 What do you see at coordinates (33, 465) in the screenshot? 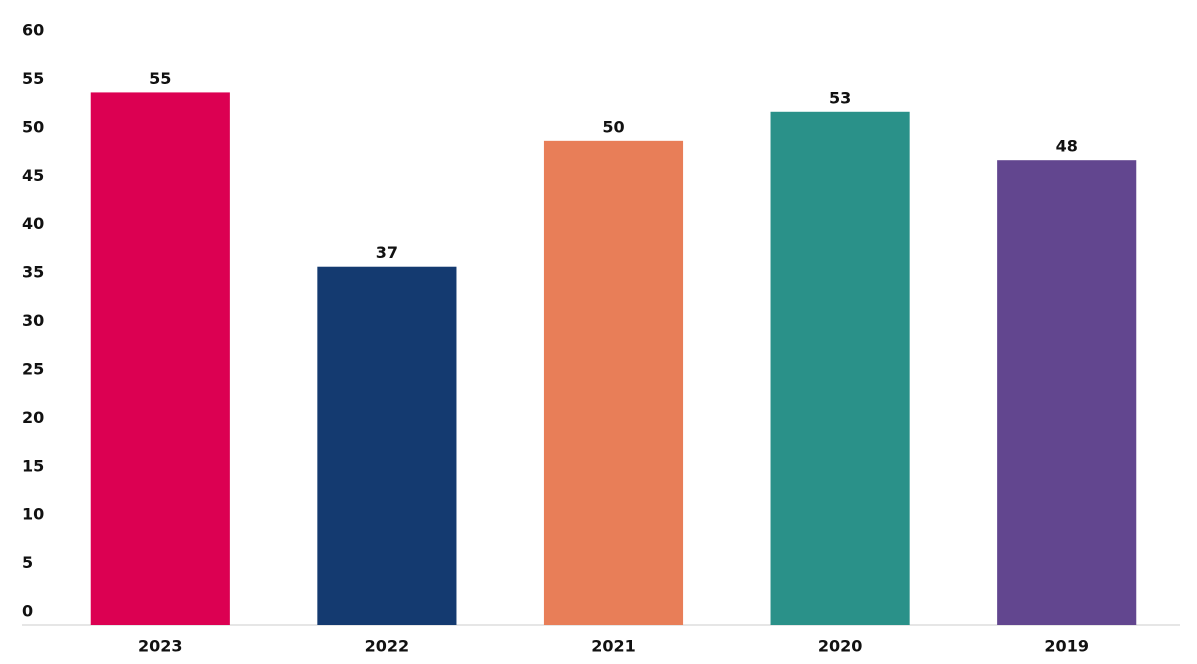
I see `y-tick-label: 15` at bounding box center [33, 465].